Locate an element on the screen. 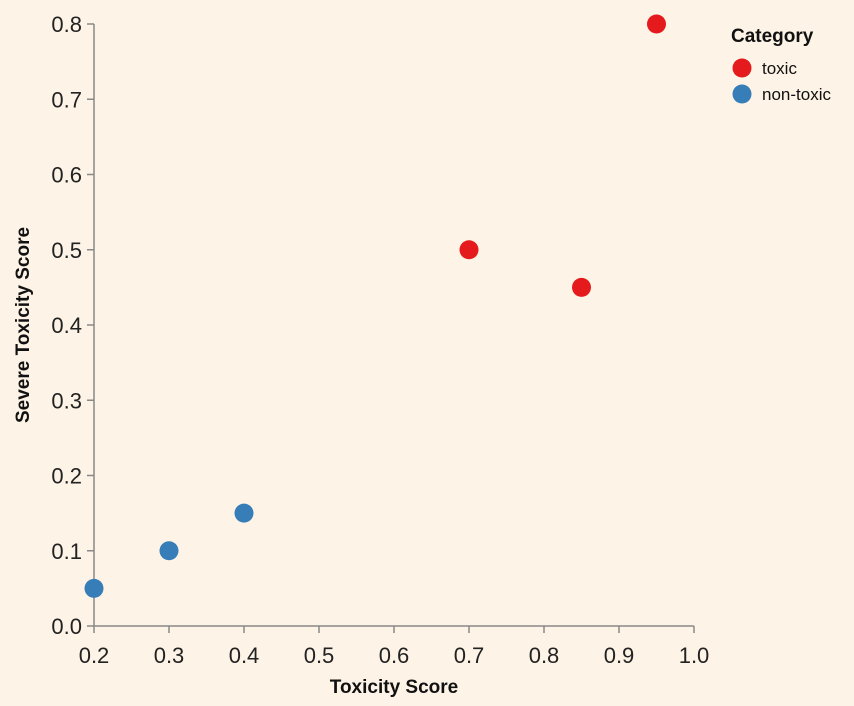 This screenshot has width=854, height=706. y-tick-label: 0.5 is located at coordinates (66, 250).